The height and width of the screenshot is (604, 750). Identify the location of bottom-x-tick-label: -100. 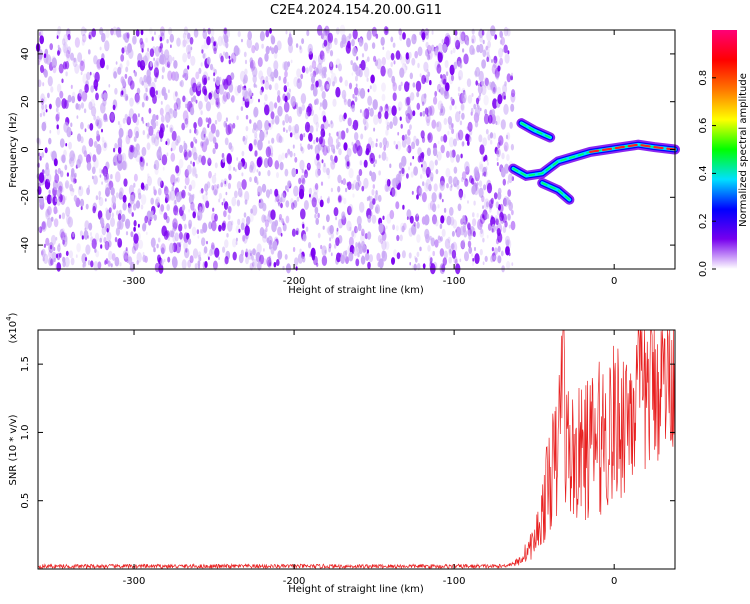
(454, 581).